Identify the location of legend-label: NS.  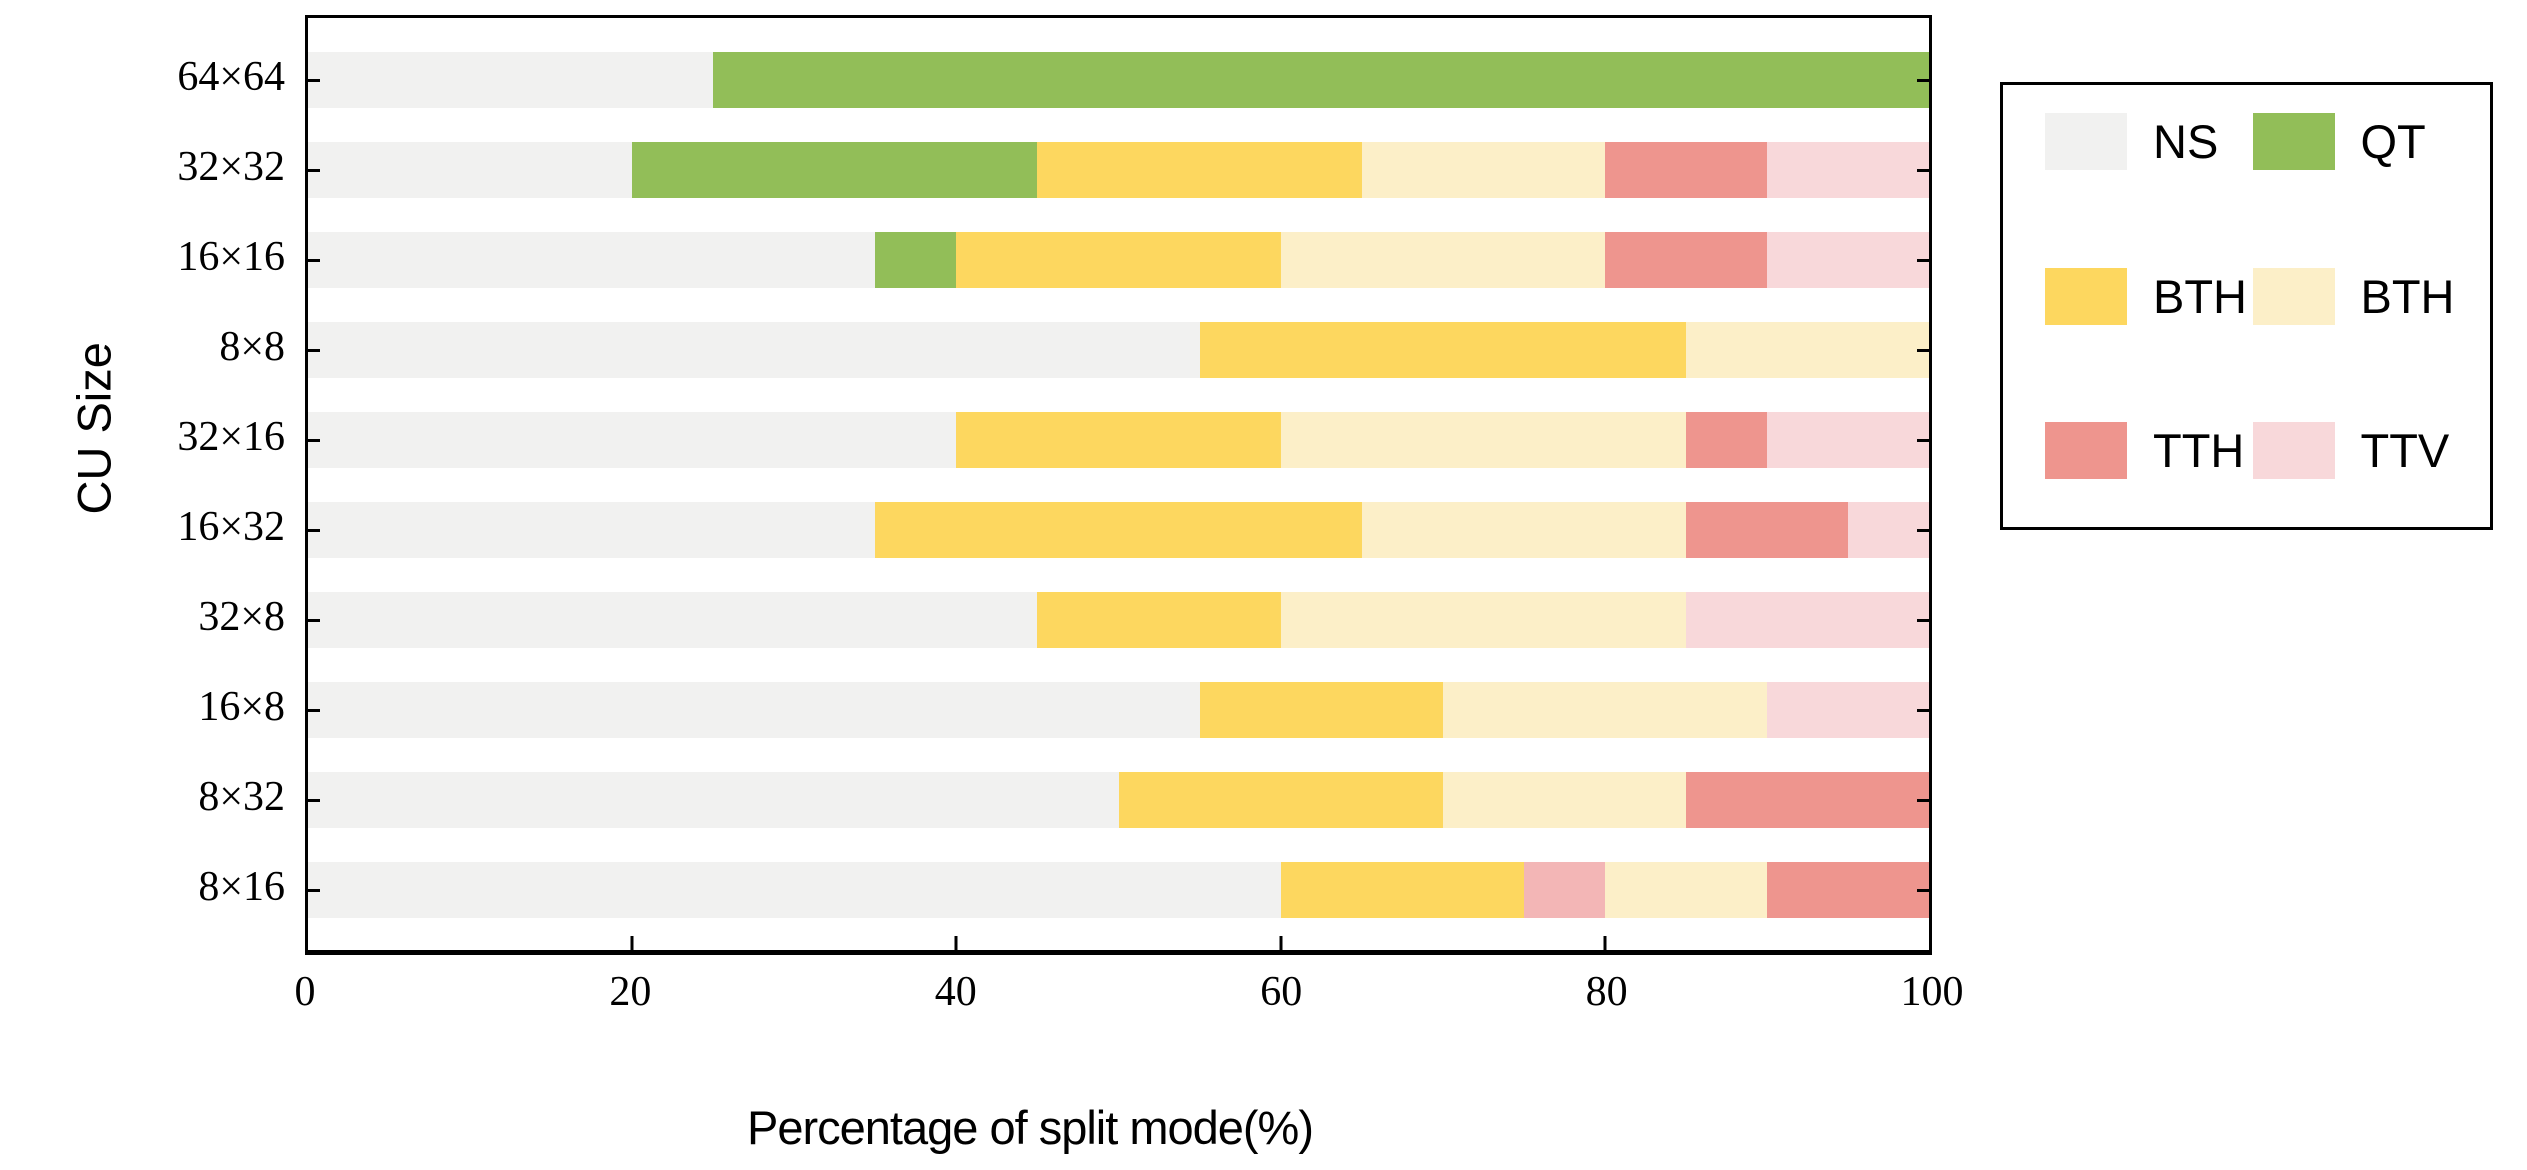
(2186, 141).